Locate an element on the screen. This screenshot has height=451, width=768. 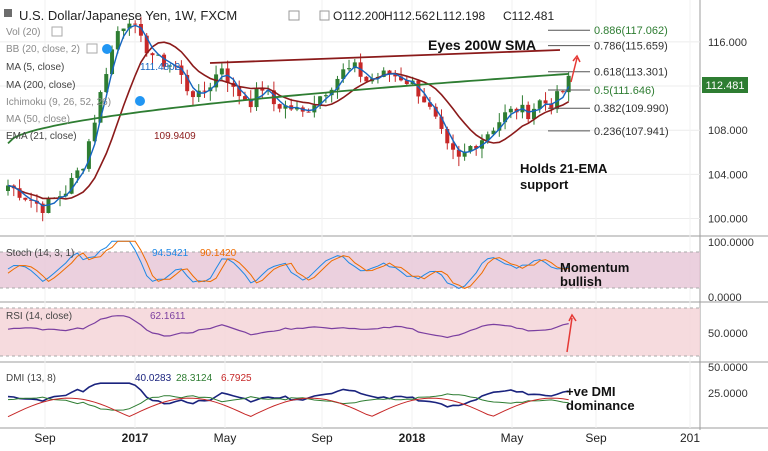
legend-bb-active-icon is located at coordinates (107, 49).